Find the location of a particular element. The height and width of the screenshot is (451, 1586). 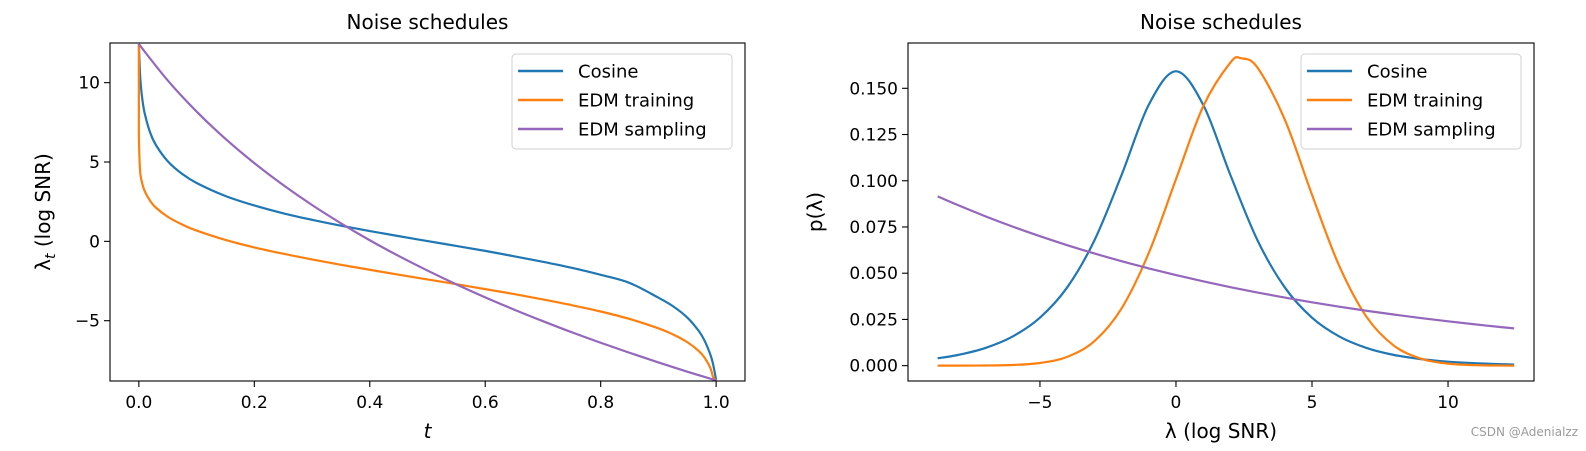

y-tick-label: 0.125 is located at coordinates (873, 136).